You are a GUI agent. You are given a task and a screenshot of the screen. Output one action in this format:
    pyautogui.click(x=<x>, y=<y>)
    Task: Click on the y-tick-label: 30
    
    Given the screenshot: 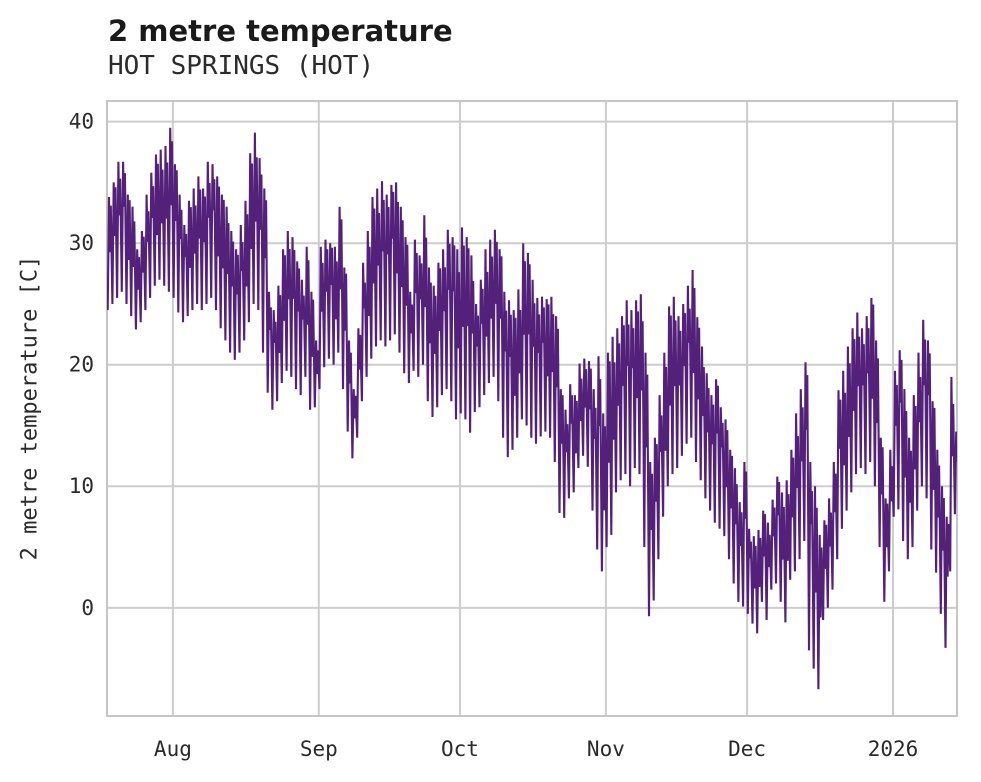 What is the action you would take?
    pyautogui.click(x=81, y=243)
    